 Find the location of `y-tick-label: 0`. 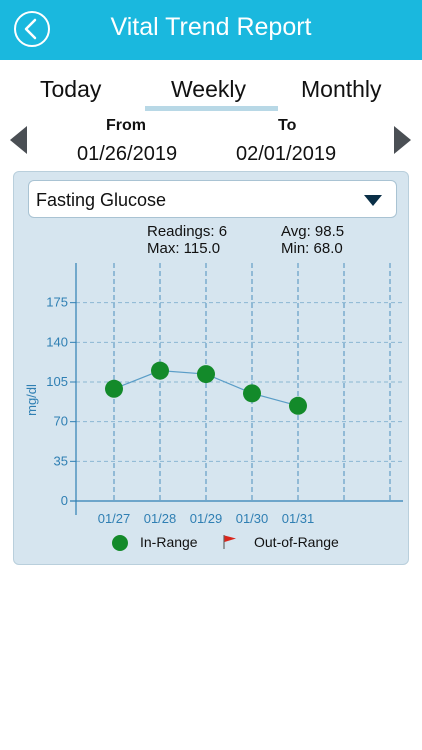

y-tick-label: 0 is located at coordinates (64, 500).